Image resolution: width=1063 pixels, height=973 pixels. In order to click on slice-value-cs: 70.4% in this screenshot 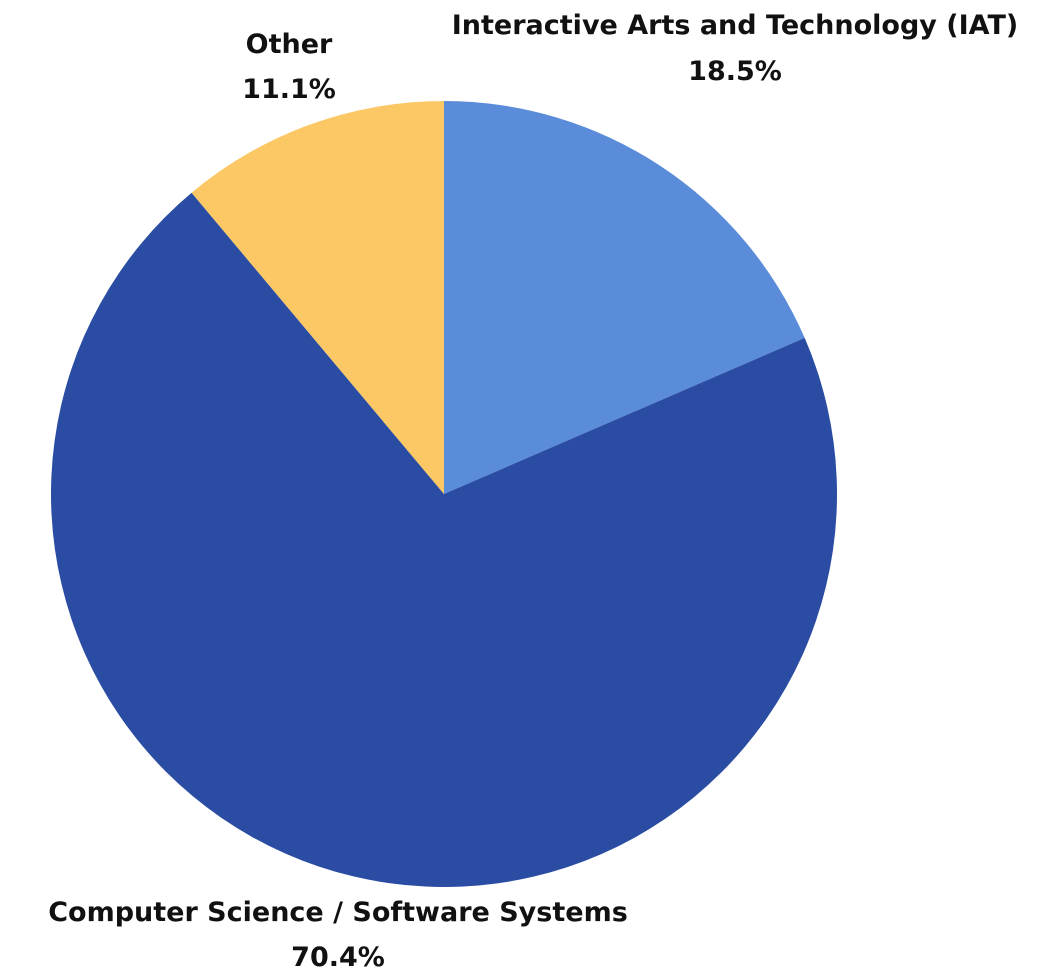, I will do `click(338, 957)`.